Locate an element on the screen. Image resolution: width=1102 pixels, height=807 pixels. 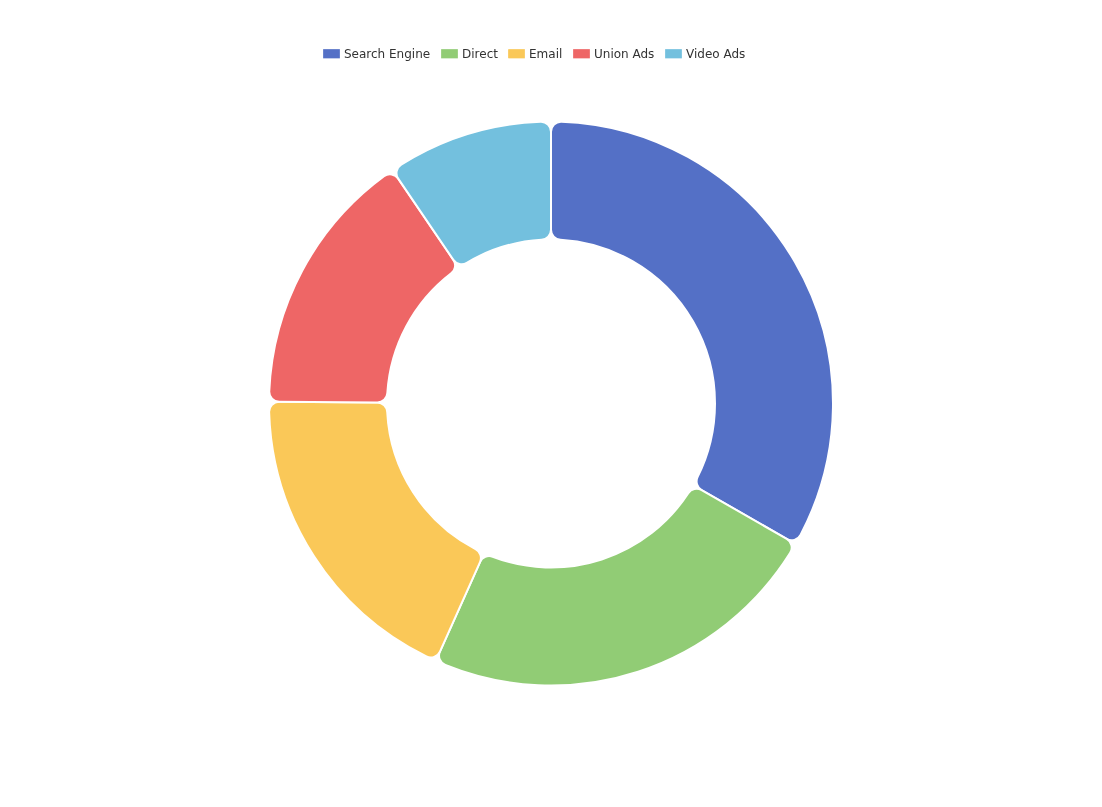
legend-label: Email is located at coordinates (546, 53).